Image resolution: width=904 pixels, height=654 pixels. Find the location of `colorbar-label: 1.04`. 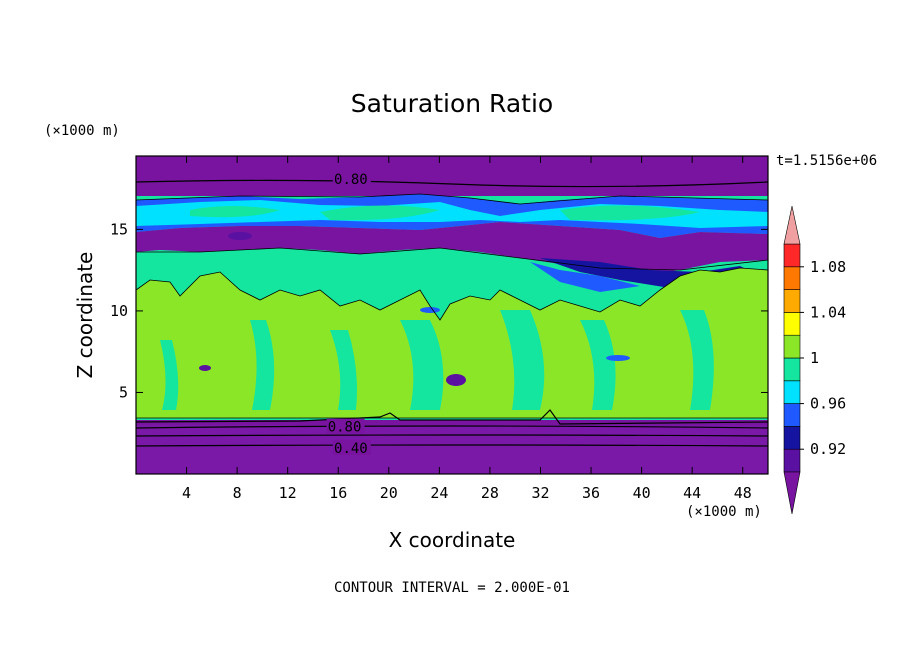

colorbar-label: 1.04 is located at coordinates (828, 312).